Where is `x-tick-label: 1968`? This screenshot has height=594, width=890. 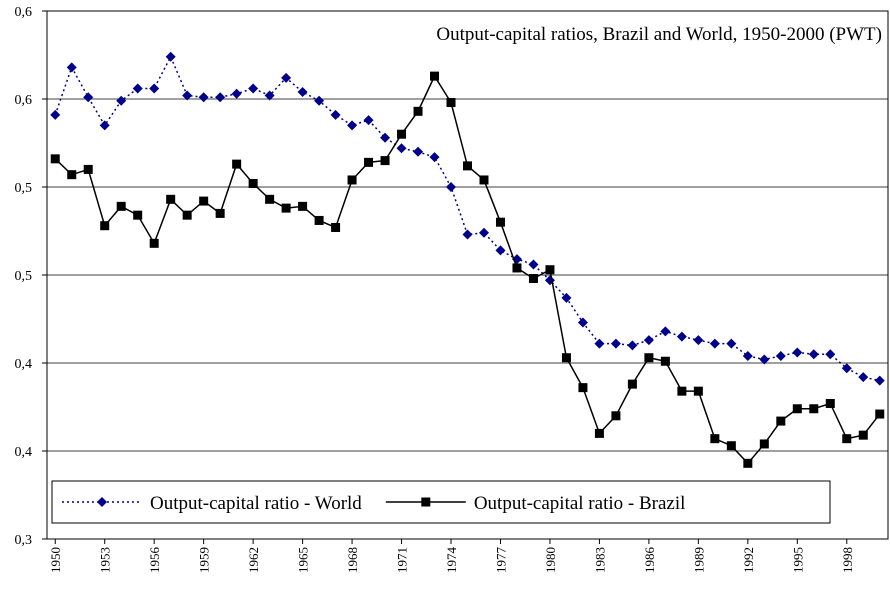 x-tick-label: 1968 is located at coordinates (352, 560).